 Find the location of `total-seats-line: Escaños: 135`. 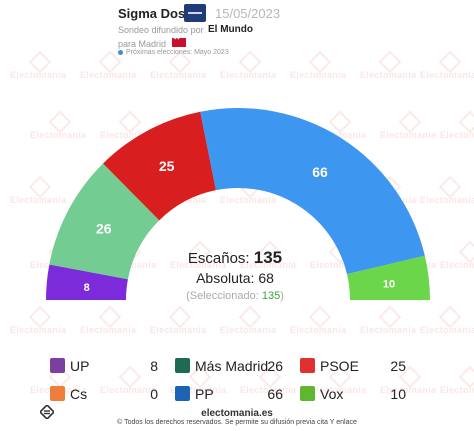

total-seats-line: Escaños: 135 is located at coordinates (235, 258).